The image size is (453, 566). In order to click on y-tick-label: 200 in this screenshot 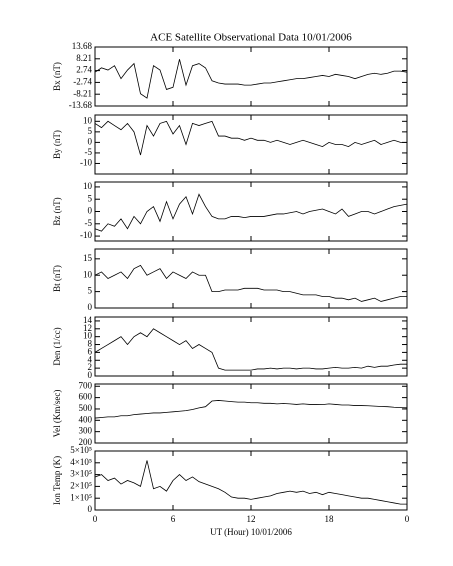, I will do `click(86, 442)`.